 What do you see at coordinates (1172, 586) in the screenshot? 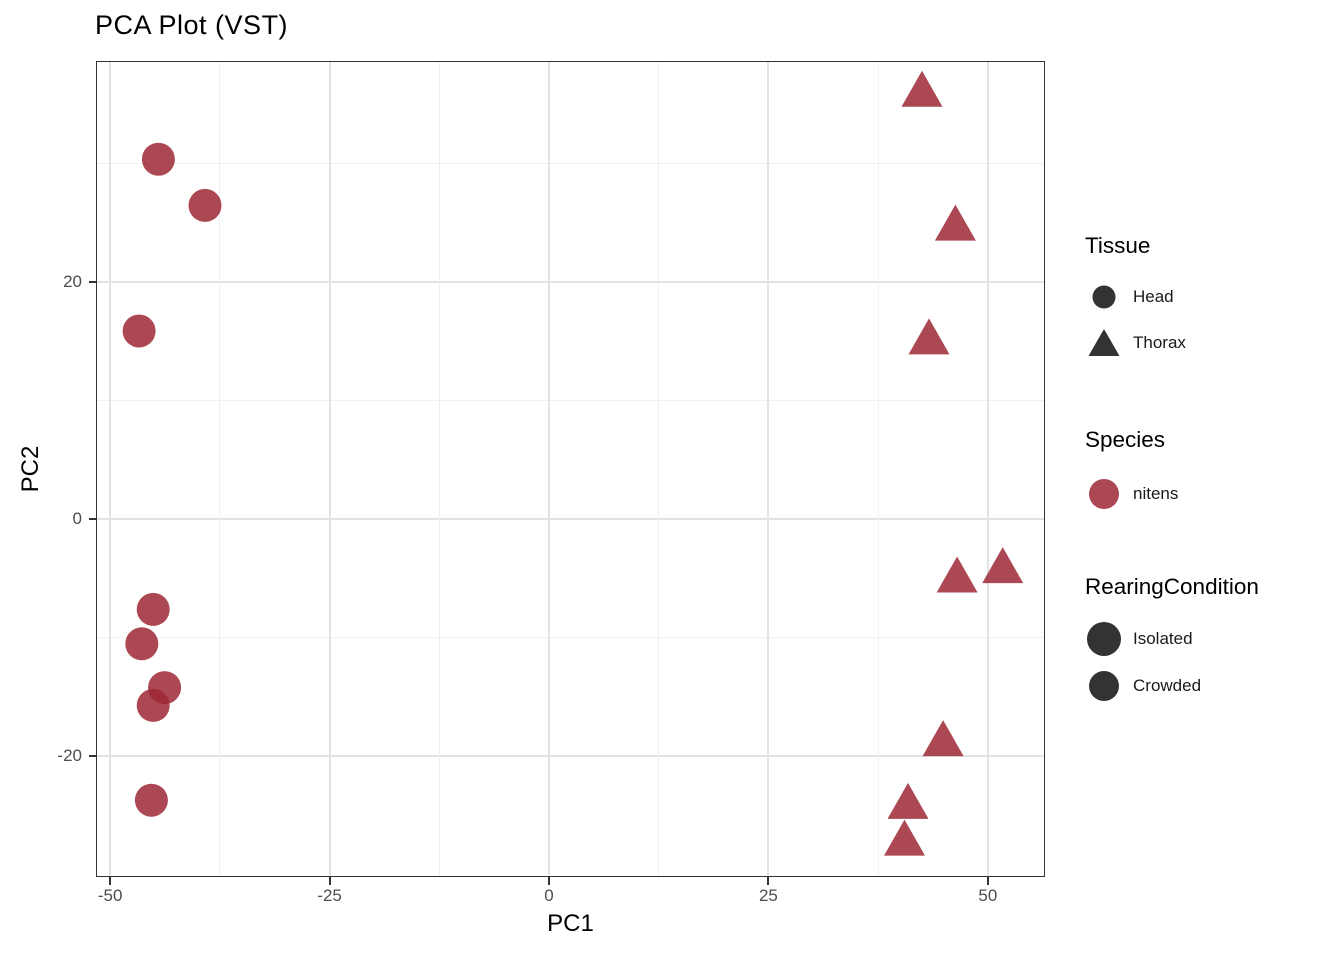
I see `legend-title-rearing-condition: RearingCondition` at bounding box center [1172, 586].